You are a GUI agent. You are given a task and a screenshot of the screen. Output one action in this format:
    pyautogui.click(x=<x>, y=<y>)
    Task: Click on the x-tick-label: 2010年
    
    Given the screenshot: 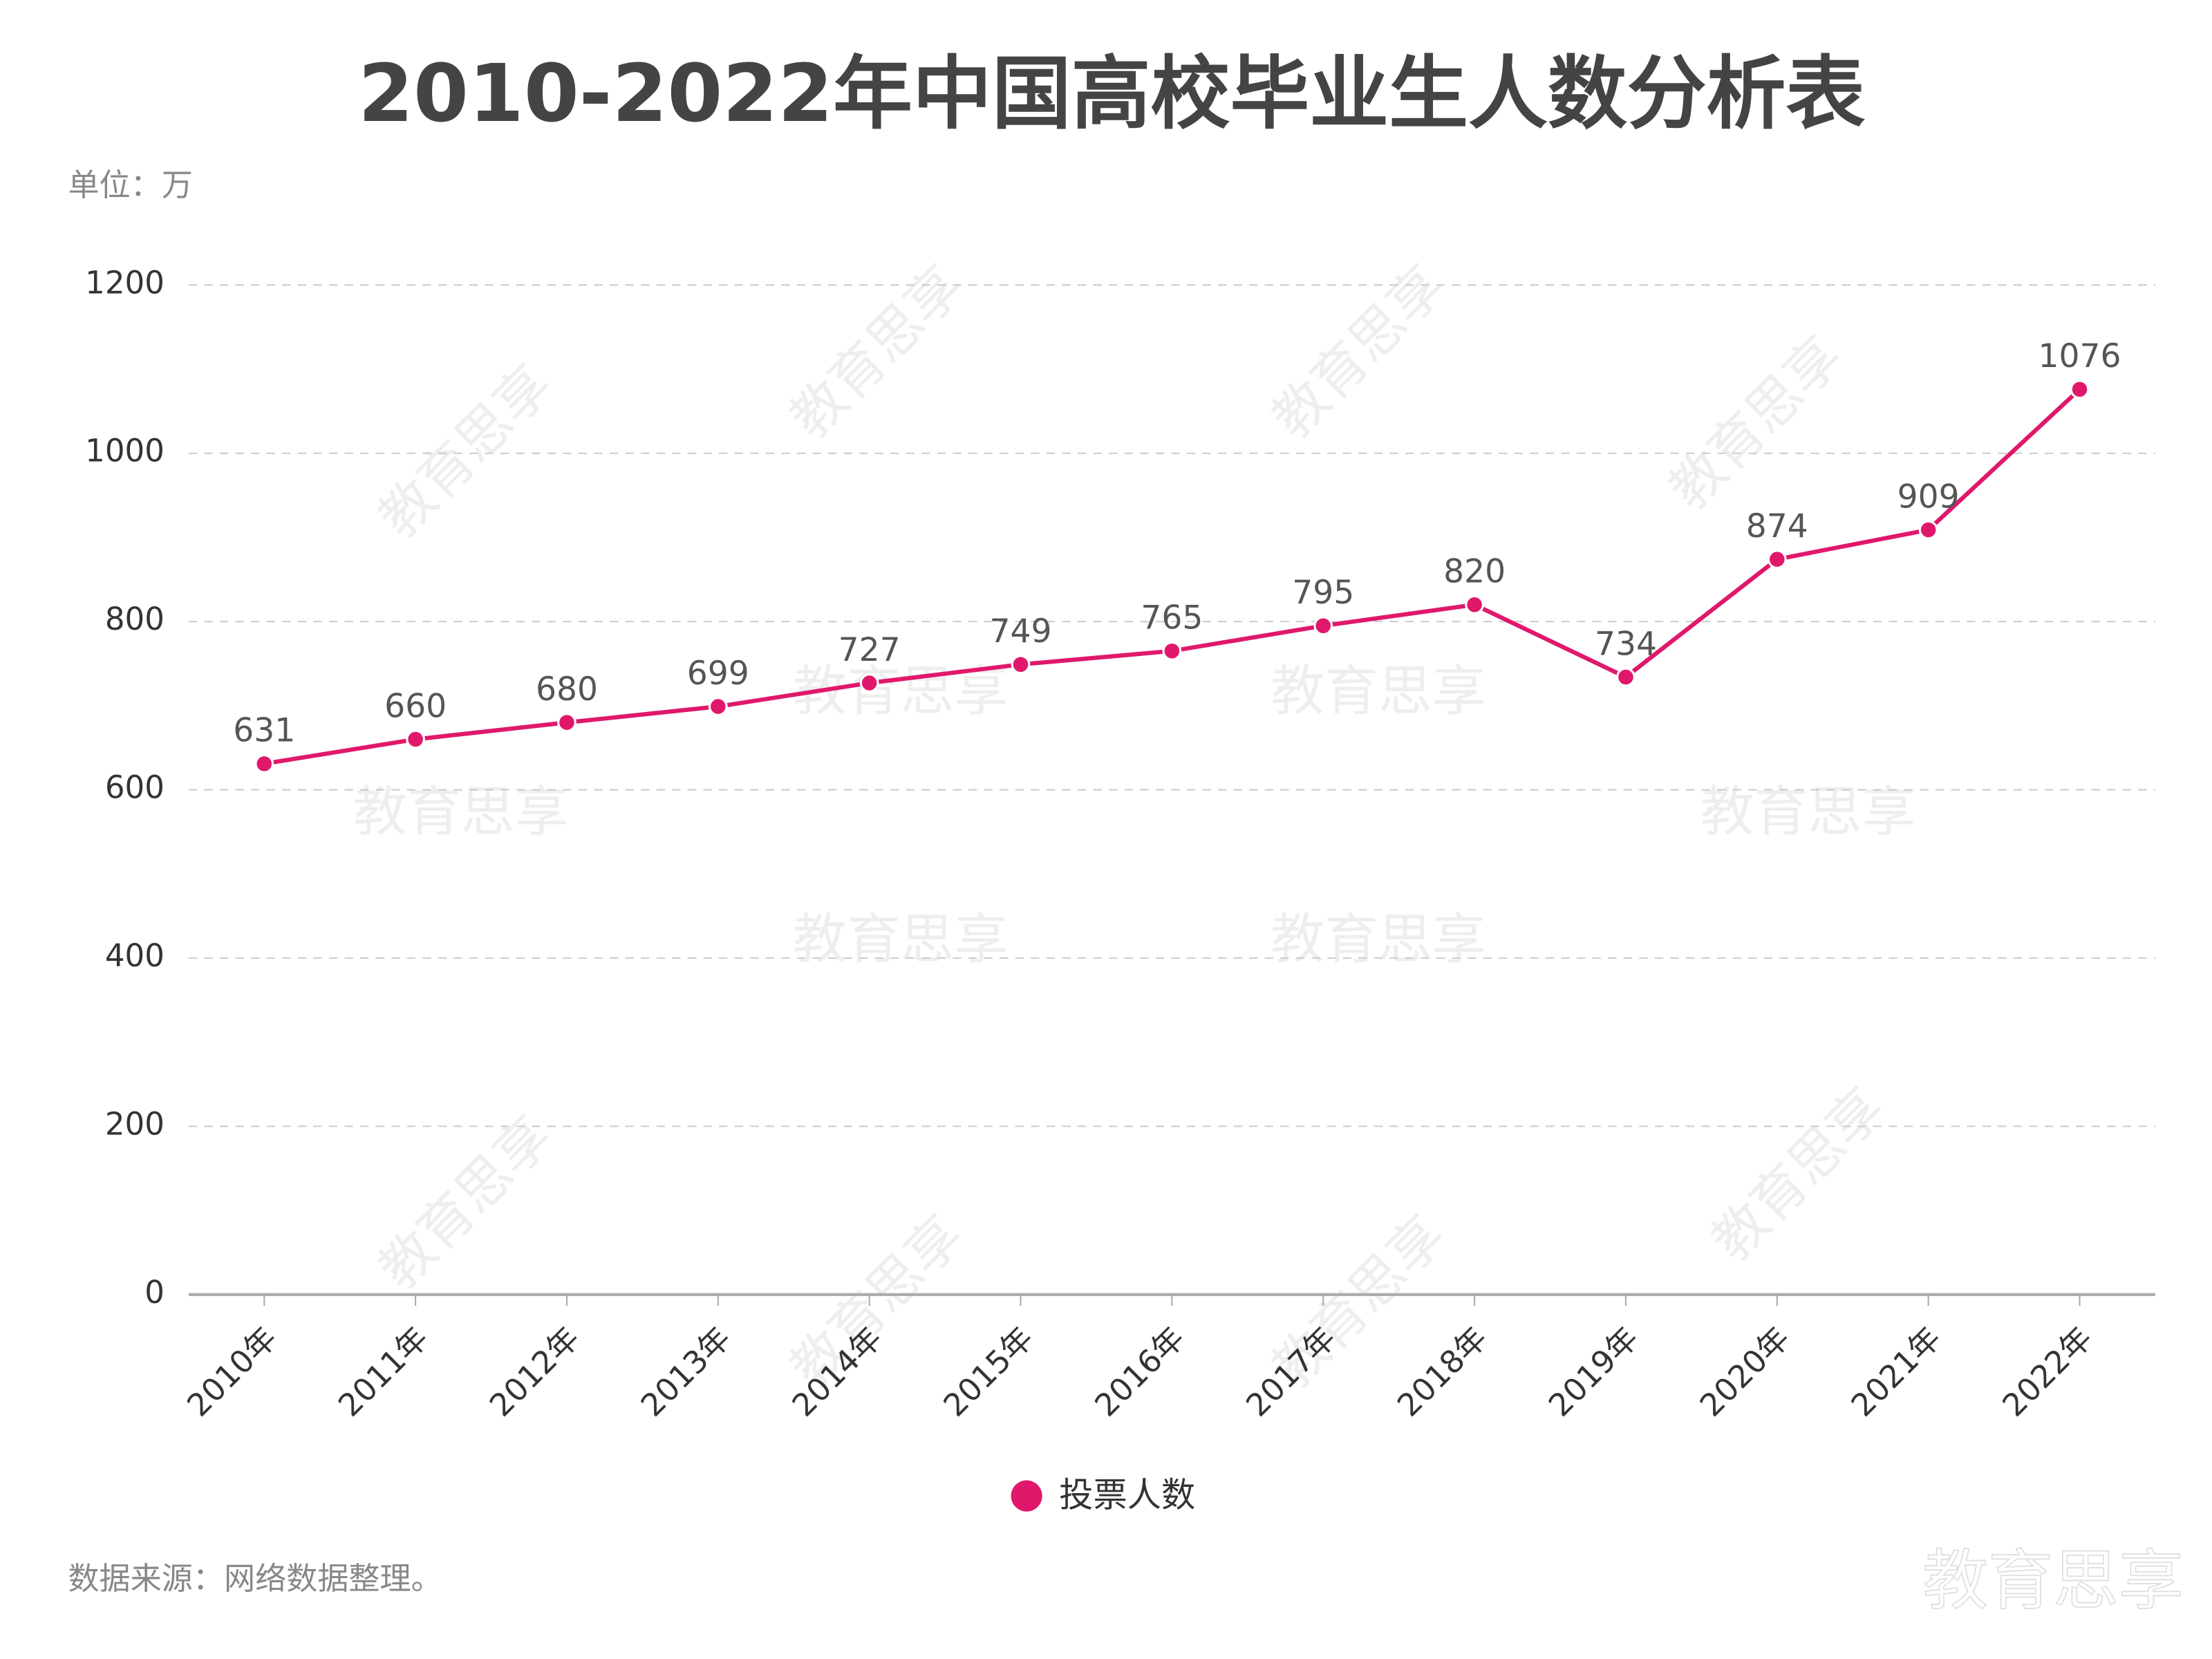 What is the action you would take?
    pyautogui.click(x=232, y=1372)
    